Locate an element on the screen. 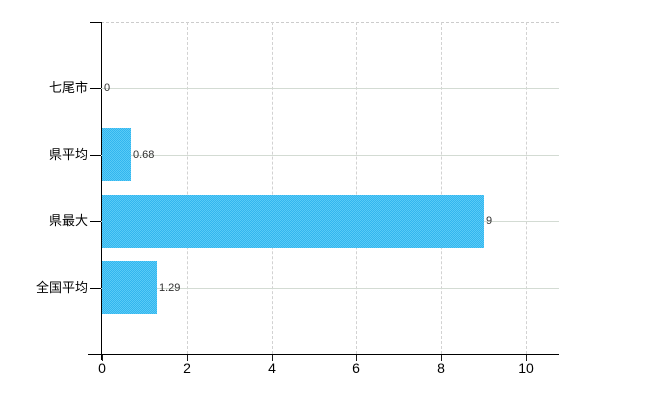 The width and height of the screenshot is (650, 400). category-label: 全国平均 is located at coordinates (61, 287).